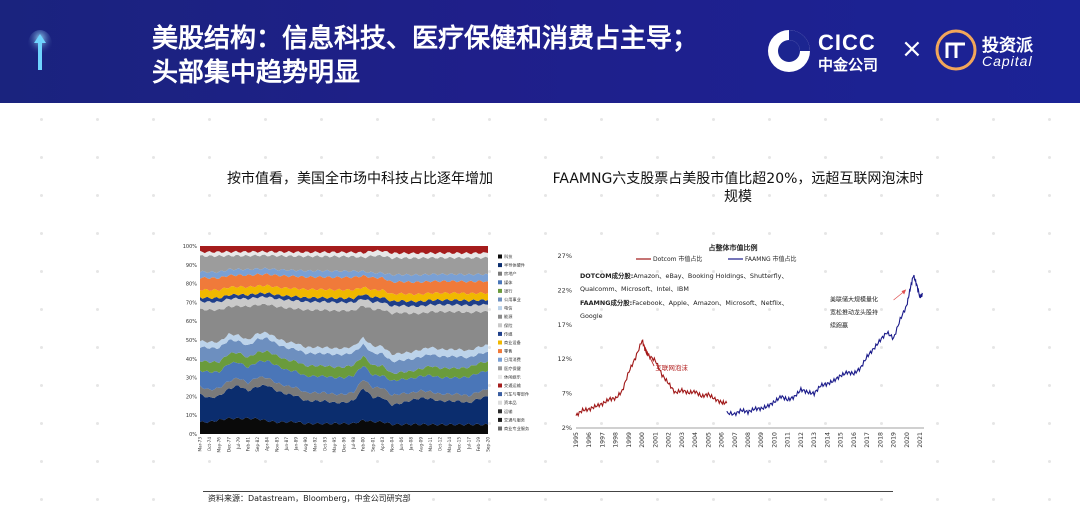 The image size is (1080, 512). Describe the element at coordinates (589, 440) in the screenshot. I see `right-x-tick-label: 1996` at that location.